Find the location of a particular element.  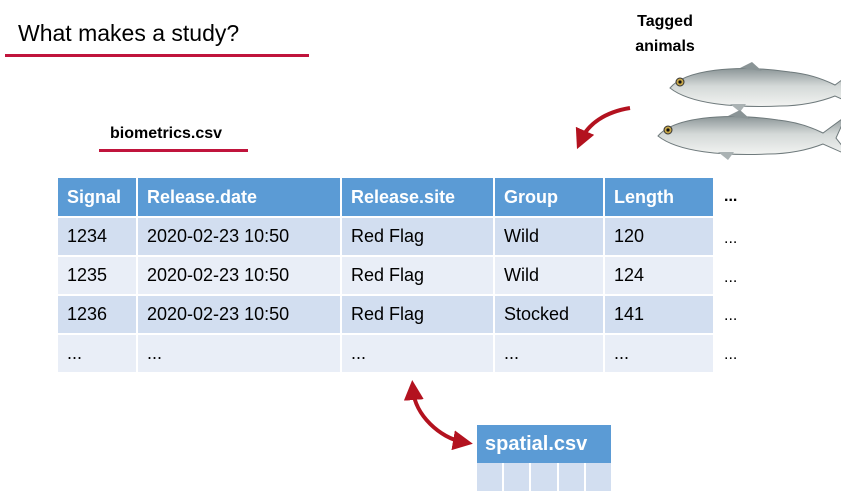

cell-signal: 1236 is located at coordinates (98, 315).